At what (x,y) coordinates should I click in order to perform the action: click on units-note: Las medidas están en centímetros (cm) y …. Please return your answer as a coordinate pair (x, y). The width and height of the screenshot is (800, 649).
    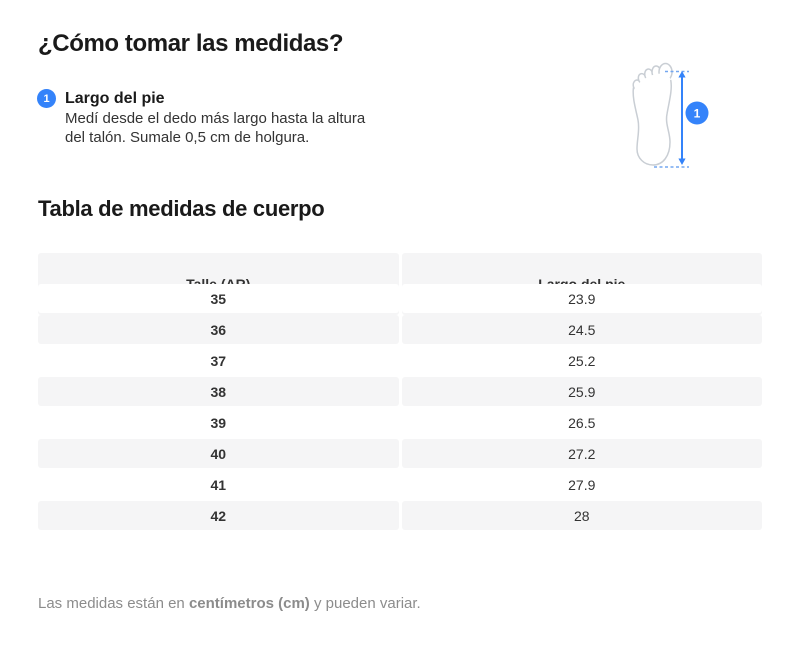
    Looking at the image, I should click on (229, 603).